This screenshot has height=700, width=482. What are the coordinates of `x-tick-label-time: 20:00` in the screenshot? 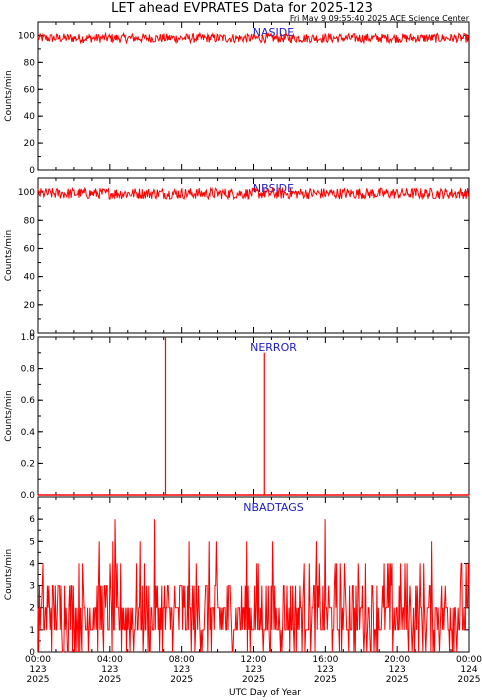 It's located at (397, 660).